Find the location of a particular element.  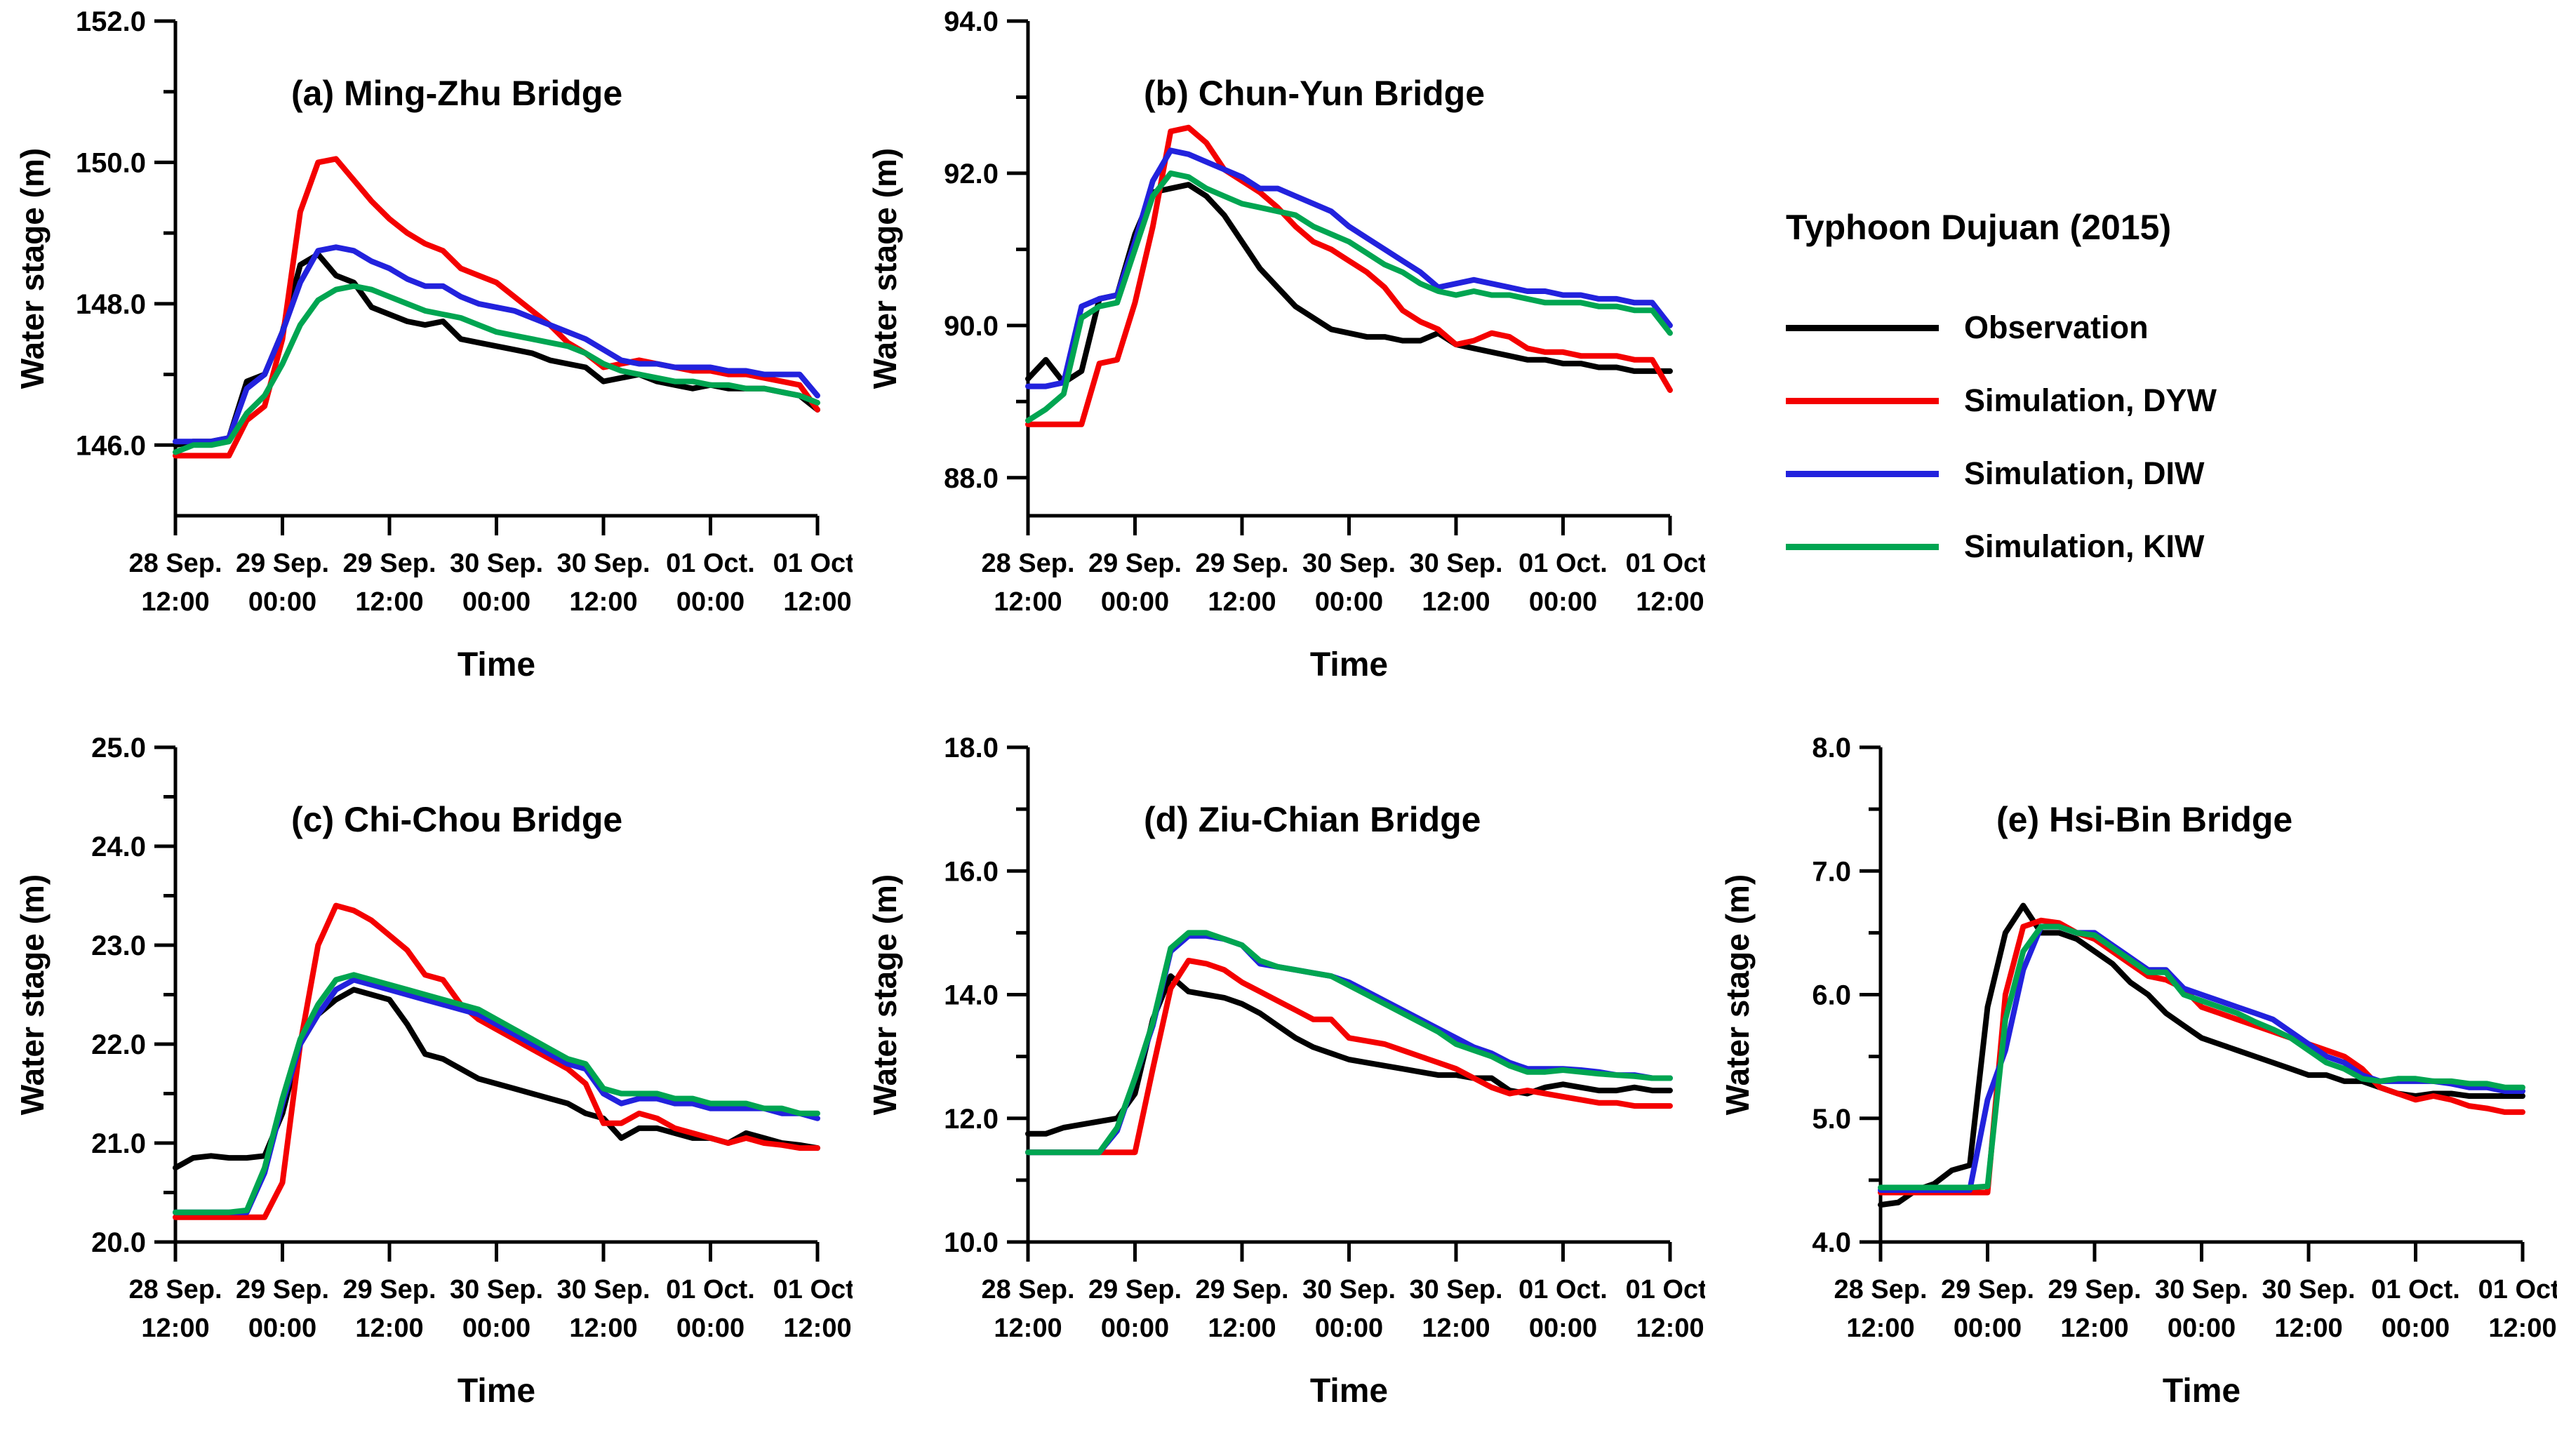

y-tick-label: 150.0 is located at coordinates (111, 163).